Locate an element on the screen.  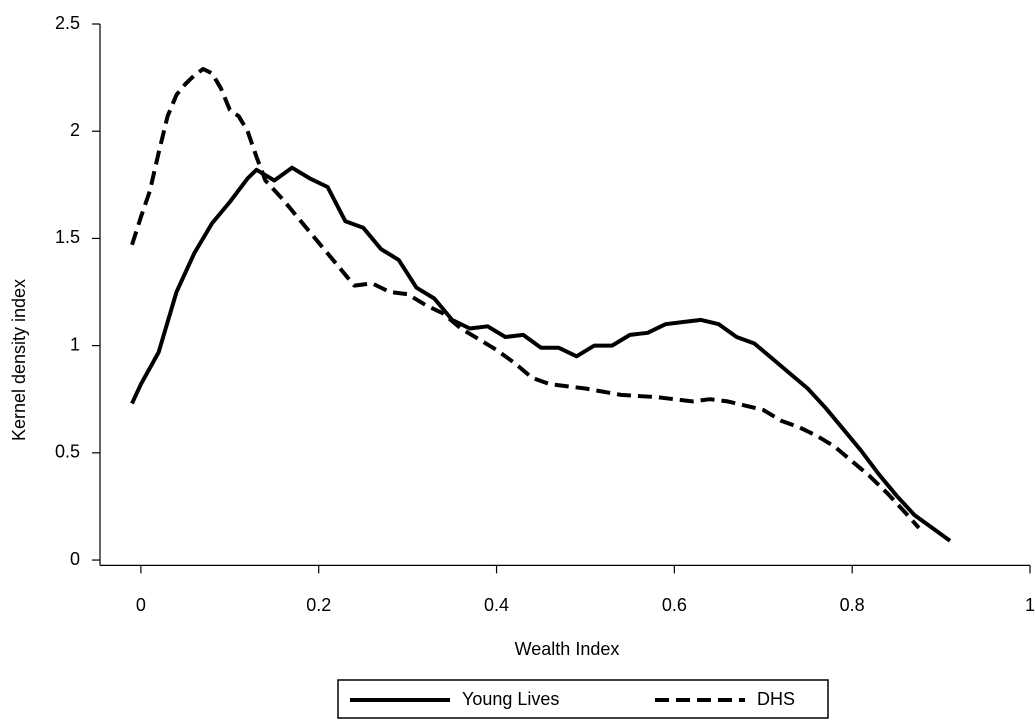
x-tick-label: 0.2 is located at coordinates (318, 605).